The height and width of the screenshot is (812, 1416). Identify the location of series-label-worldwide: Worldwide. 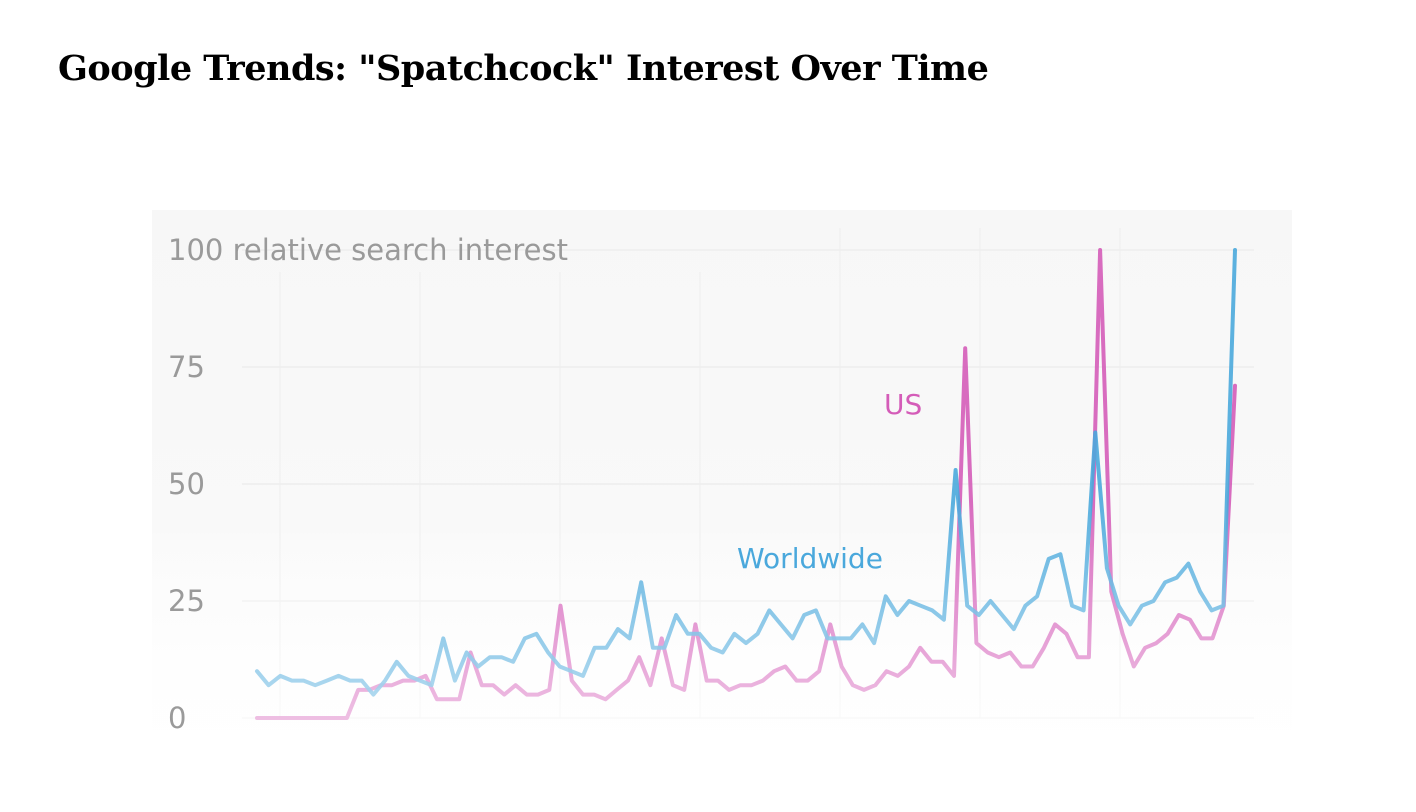
(810, 558).